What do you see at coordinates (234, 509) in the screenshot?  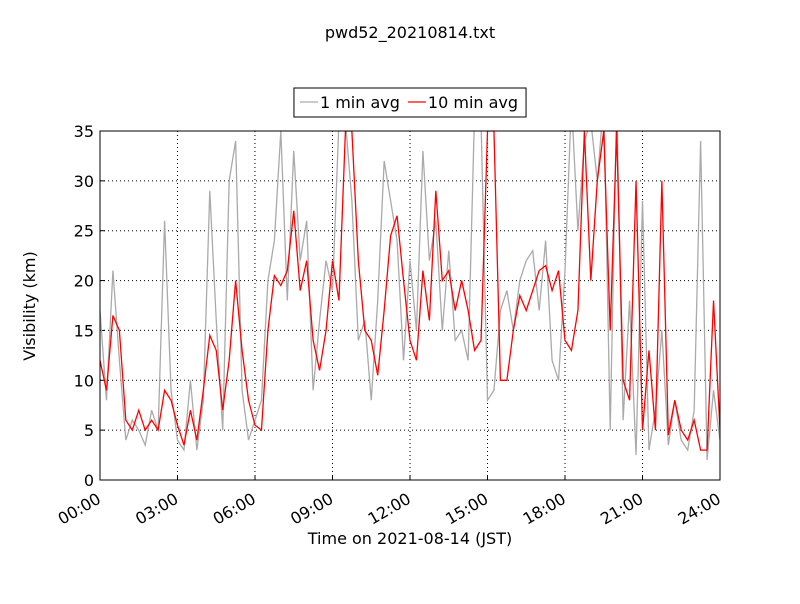 I see `x-tick-label: 06:00` at bounding box center [234, 509].